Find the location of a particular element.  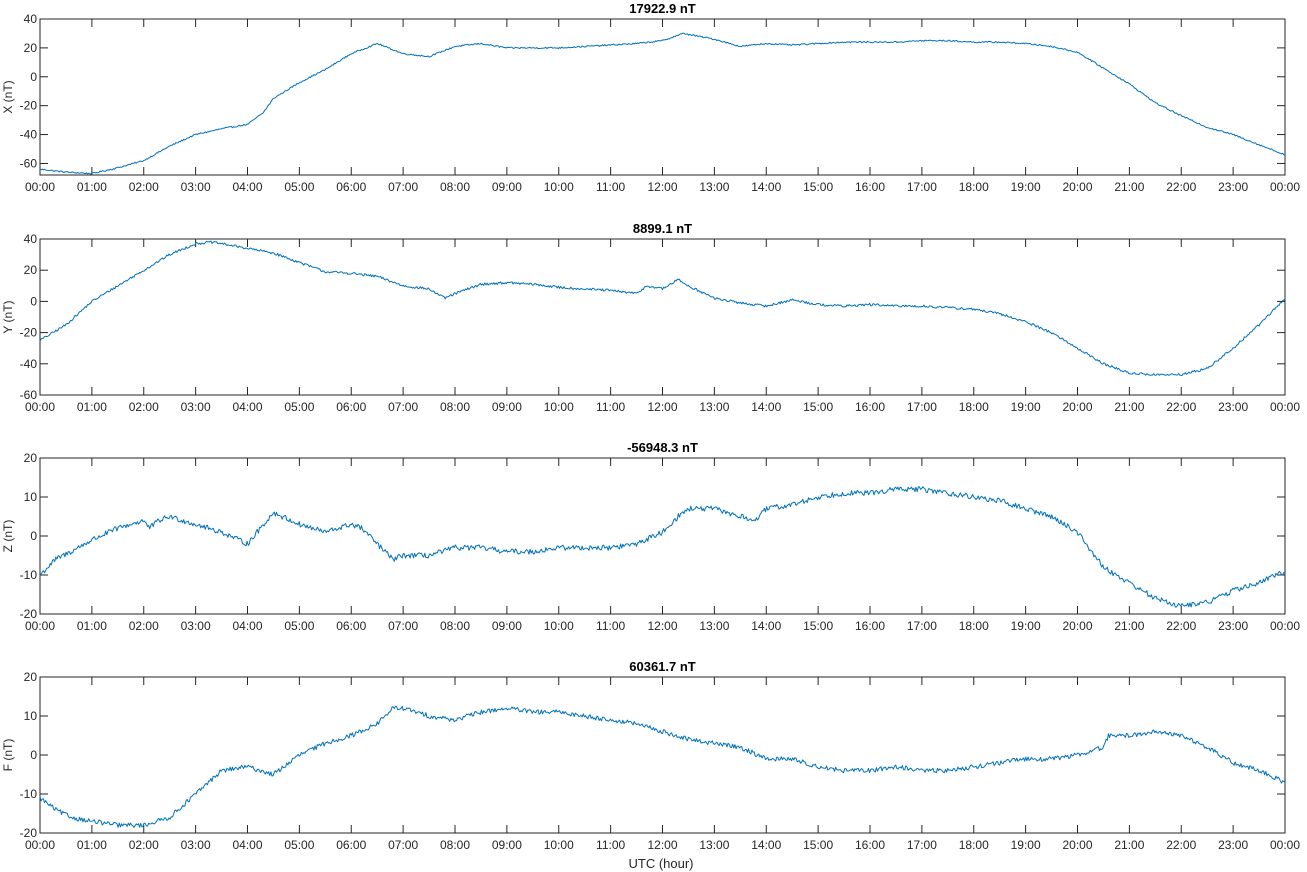

y-axis-label: X (nT) is located at coordinates (8, 96).